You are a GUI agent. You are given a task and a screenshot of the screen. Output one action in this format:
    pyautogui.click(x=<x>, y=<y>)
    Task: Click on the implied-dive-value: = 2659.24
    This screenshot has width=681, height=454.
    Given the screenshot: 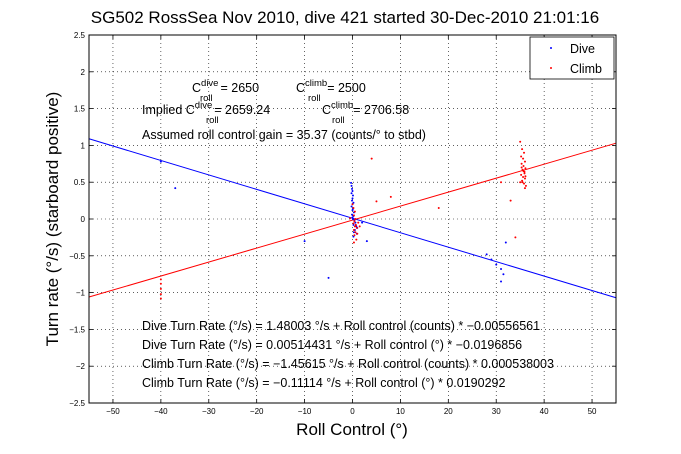 What is the action you would take?
    pyautogui.click(x=242, y=110)
    